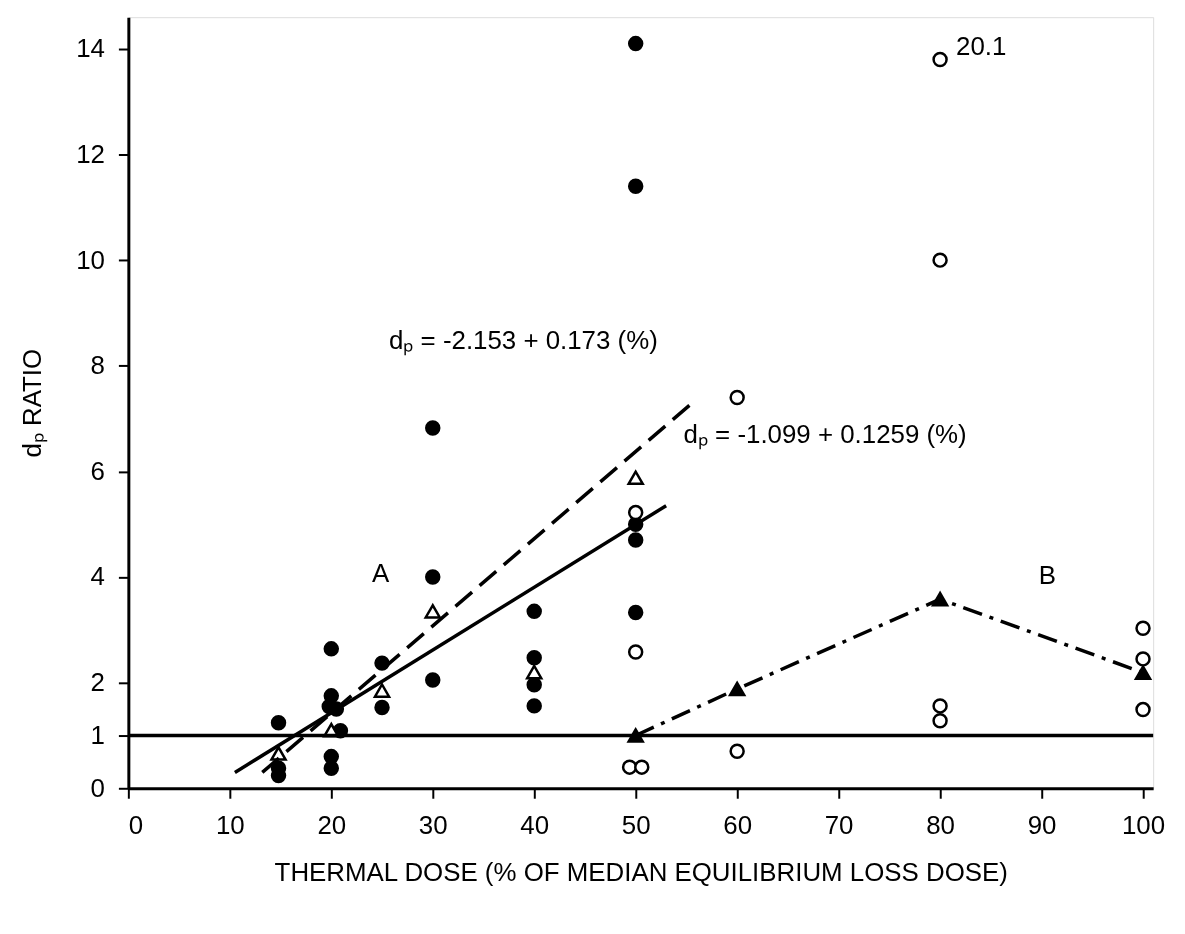 This screenshot has width=1185, height=934. What do you see at coordinates (33, 403) in the screenshot?
I see `y-axis-title: dₚ RATIO` at bounding box center [33, 403].